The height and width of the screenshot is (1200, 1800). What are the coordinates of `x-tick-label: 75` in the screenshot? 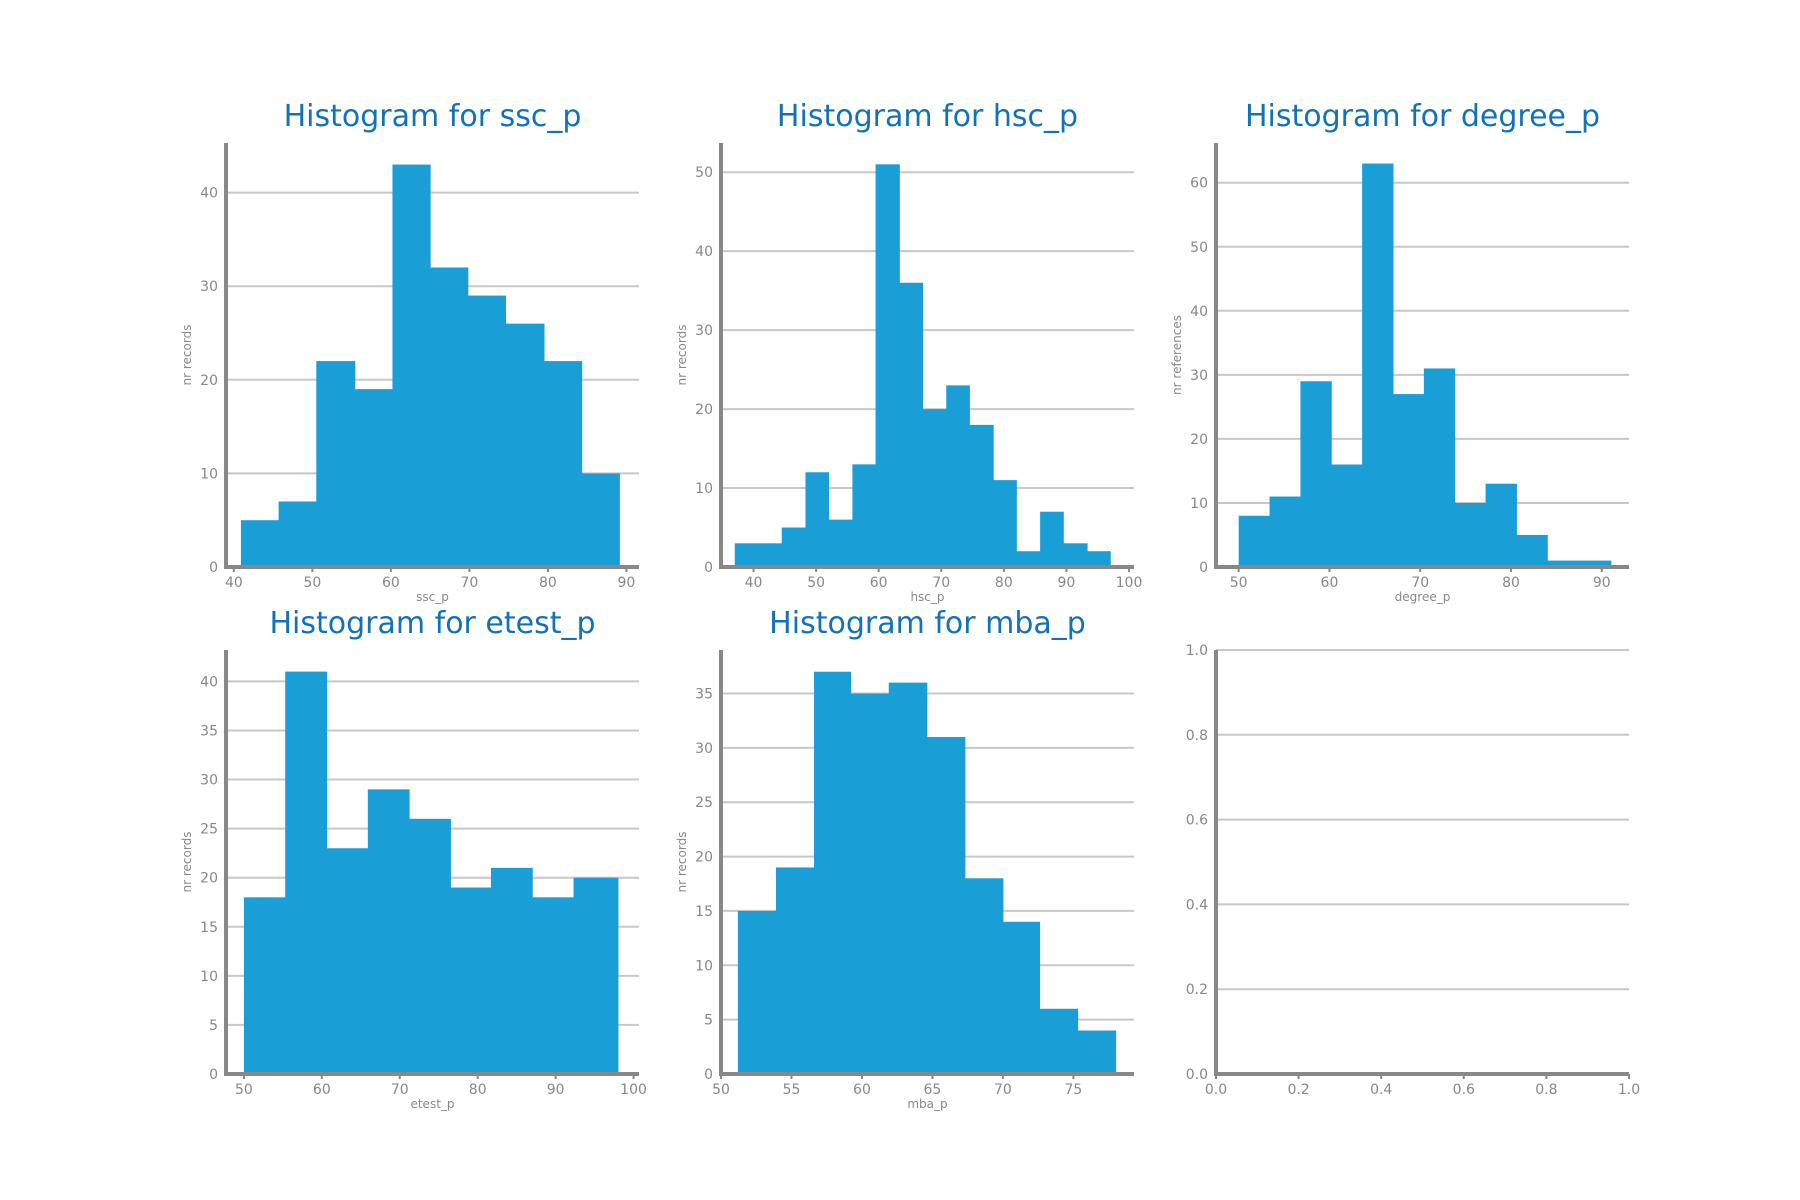 It's located at (1073, 1090).